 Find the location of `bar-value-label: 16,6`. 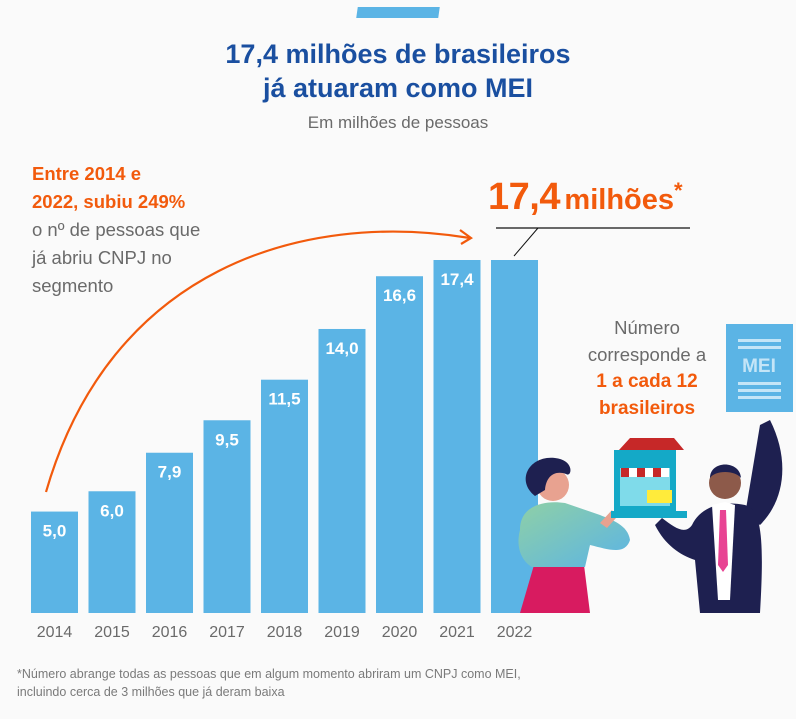

bar-value-label: 16,6 is located at coordinates (399, 295).